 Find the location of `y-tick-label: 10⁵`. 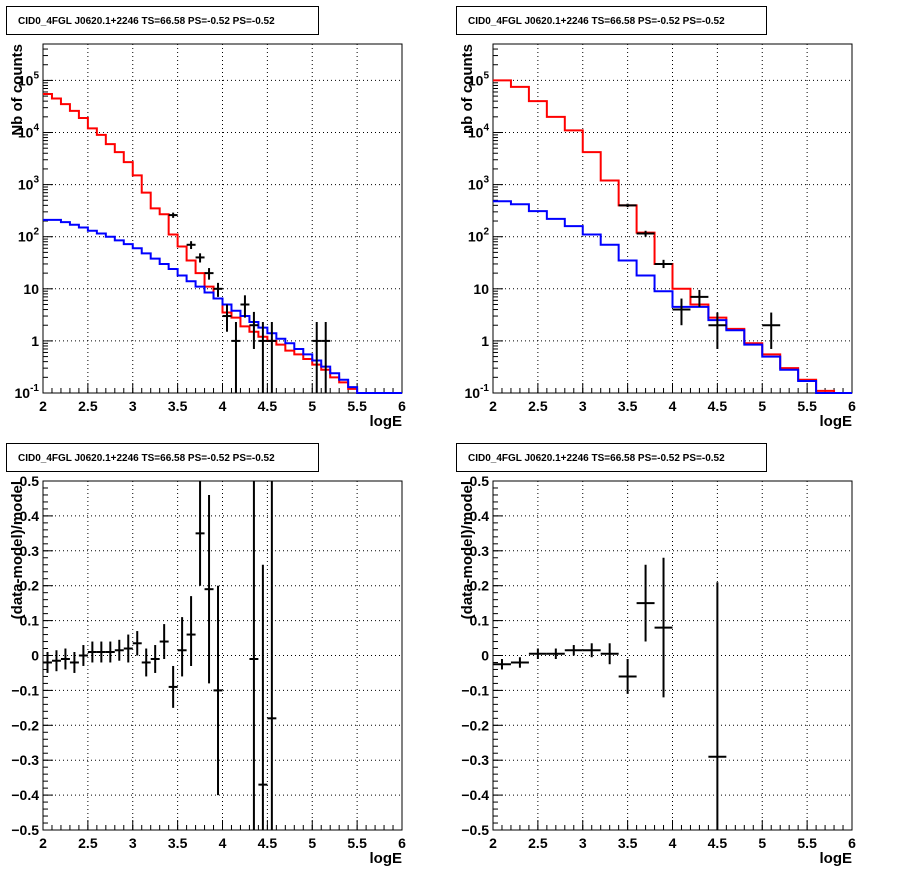

y-tick-label: 10⁵ is located at coordinates (479, 79).